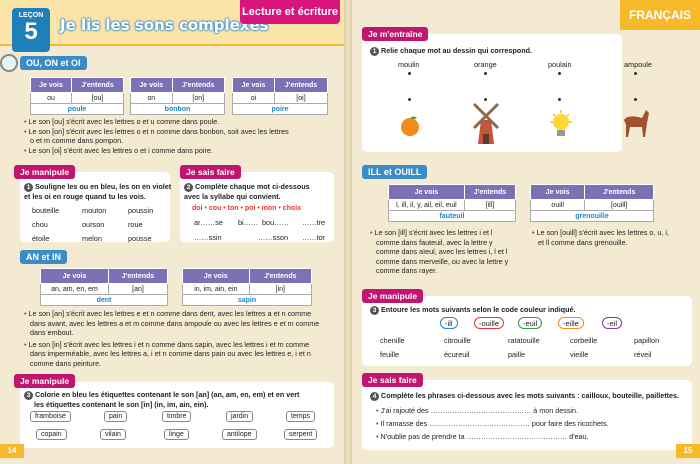  Describe the element at coordinates (240, 416) in the screenshot. I see `label-tag: jardin` at that location.